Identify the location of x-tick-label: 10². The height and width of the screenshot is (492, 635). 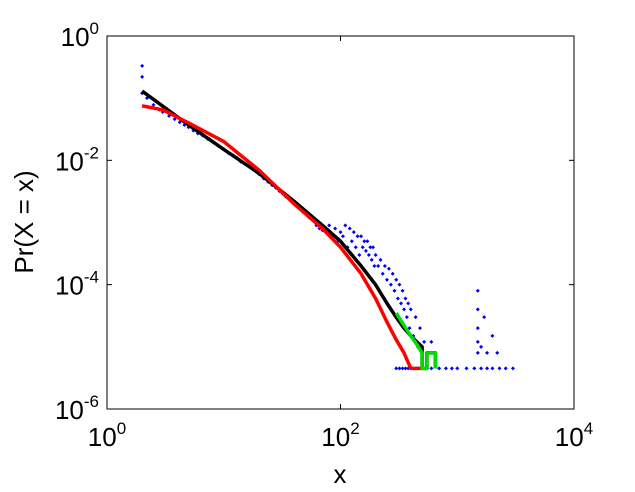
(340, 435).